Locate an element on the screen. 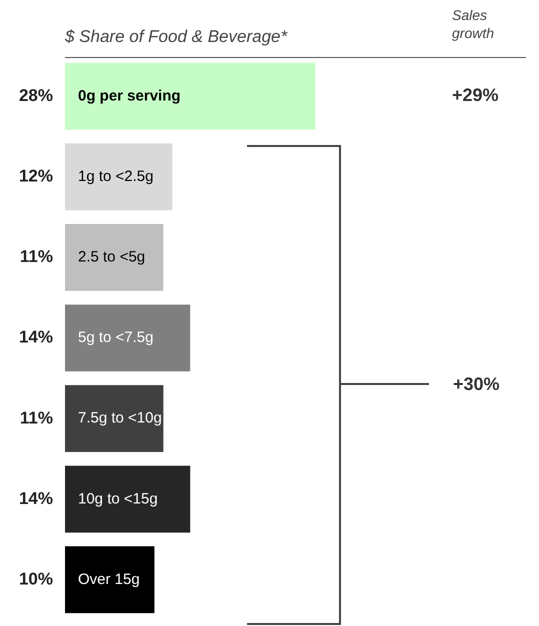  text: Sales growth is located at coordinates (474, 24).